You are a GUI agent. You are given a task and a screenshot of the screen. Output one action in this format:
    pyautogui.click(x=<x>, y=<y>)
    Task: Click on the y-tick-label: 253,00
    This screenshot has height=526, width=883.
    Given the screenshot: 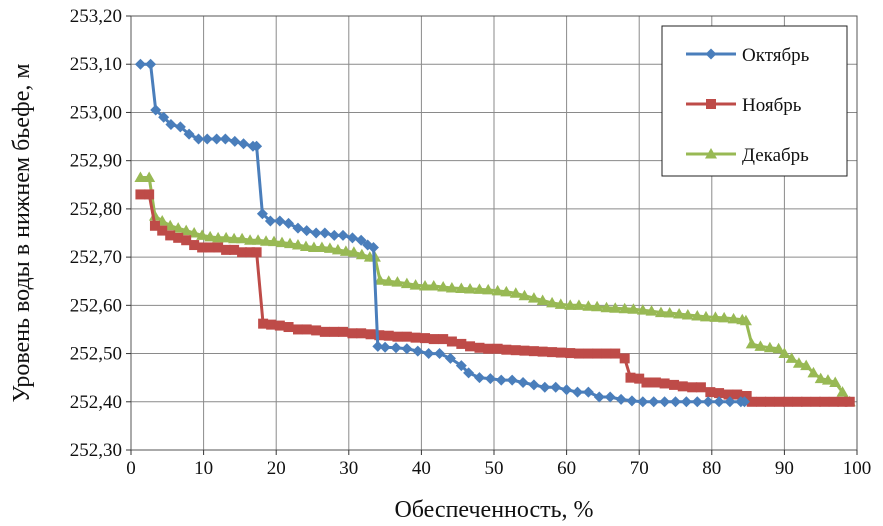 What is the action you would take?
    pyautogui.click(x=96, y=112)
    